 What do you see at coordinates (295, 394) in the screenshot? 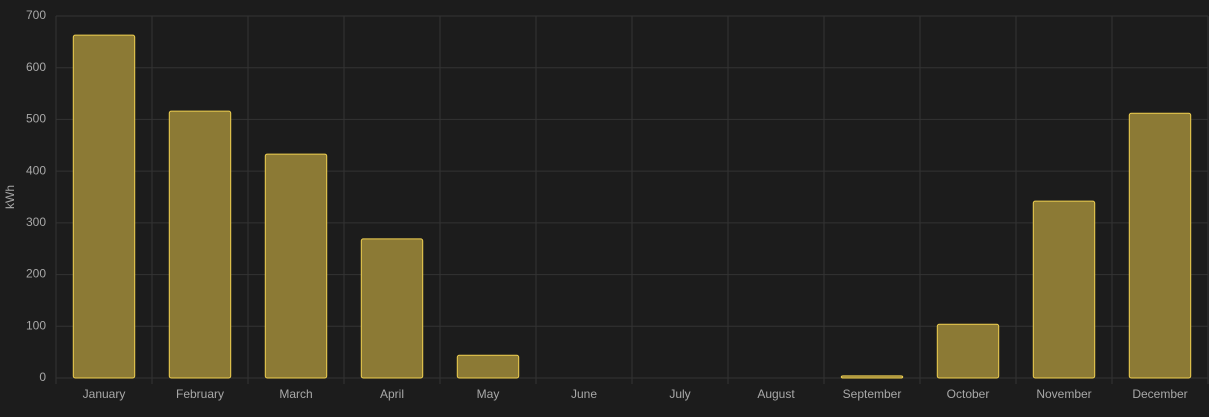
I see `x-tick-label: March` at bounding box center [295, 394].